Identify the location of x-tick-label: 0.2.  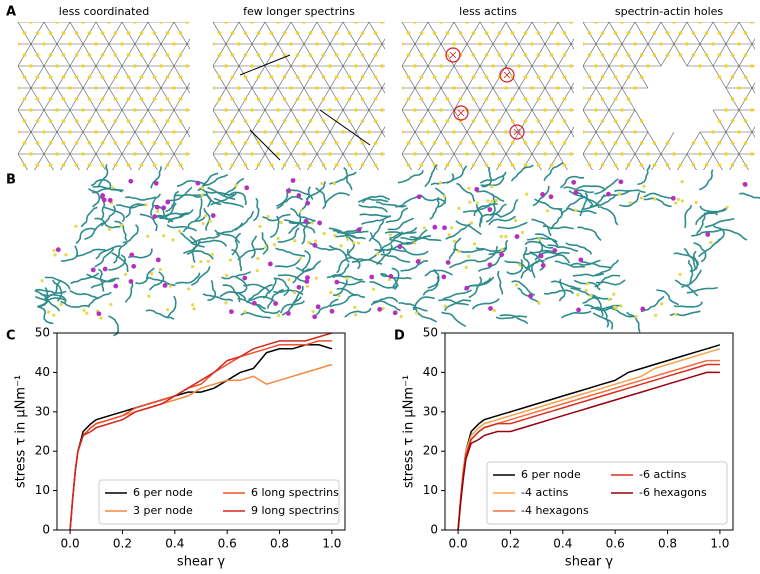
(510, 544).